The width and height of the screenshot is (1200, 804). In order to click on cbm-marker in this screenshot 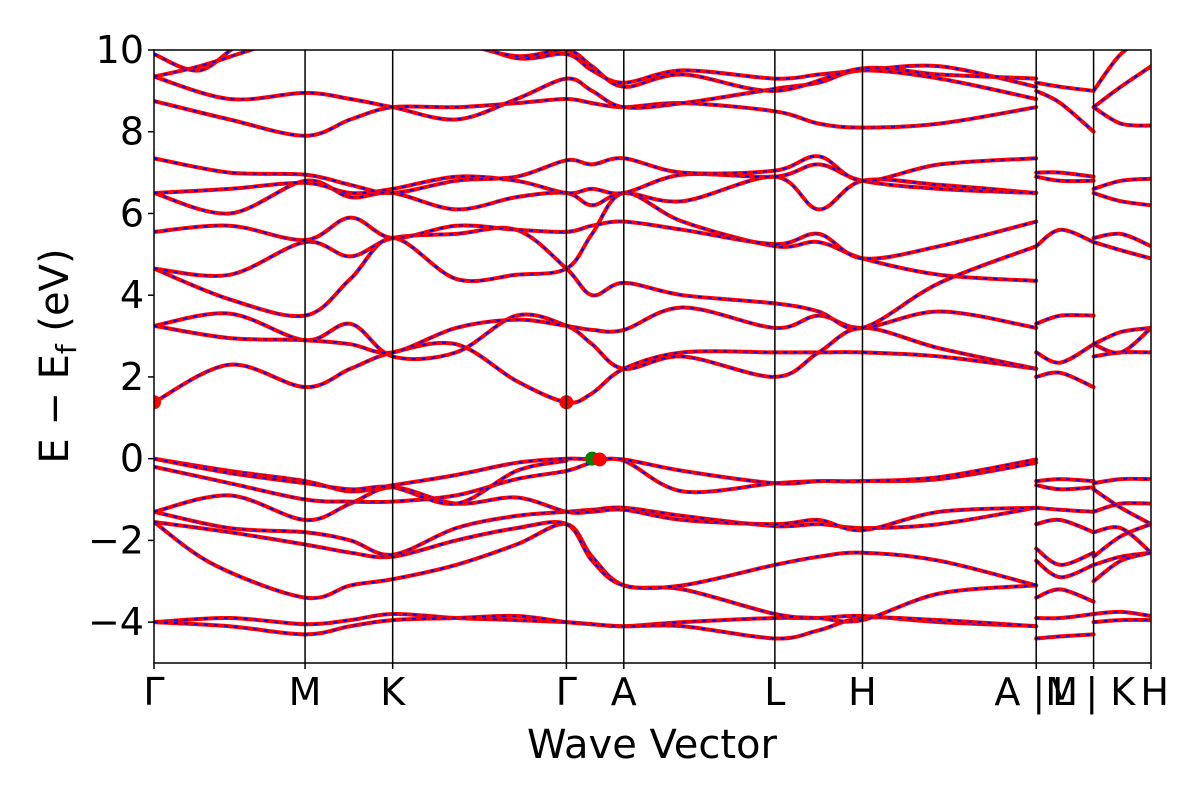, I will do `click(157, 402)`.